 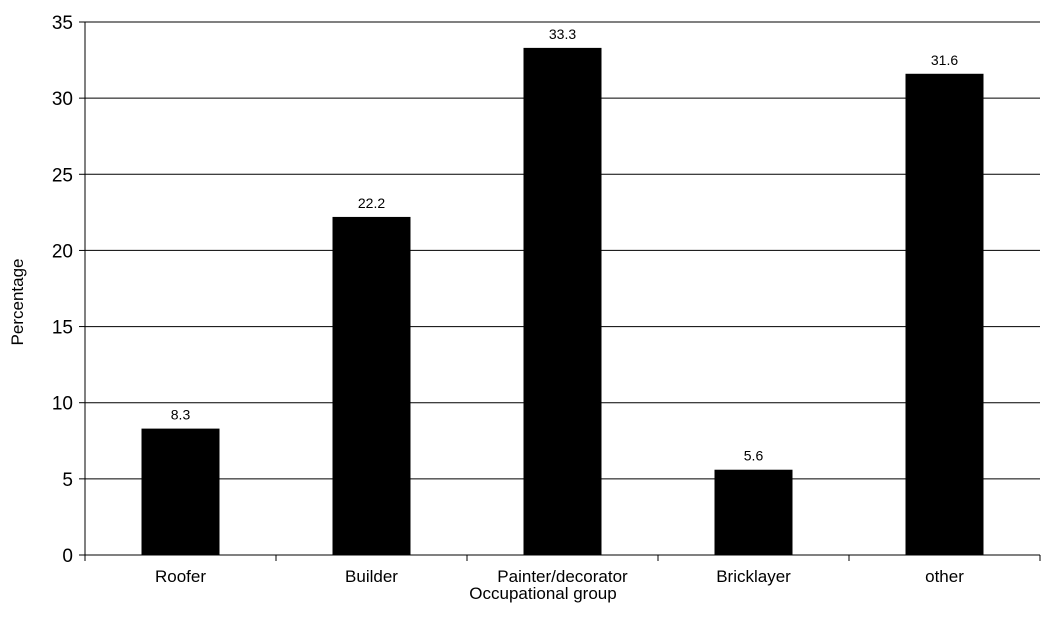 What do you see at coordinates (371, 576) in the screenshot?
I see `x-category-label: Builder` at bounding box center [371, 576].